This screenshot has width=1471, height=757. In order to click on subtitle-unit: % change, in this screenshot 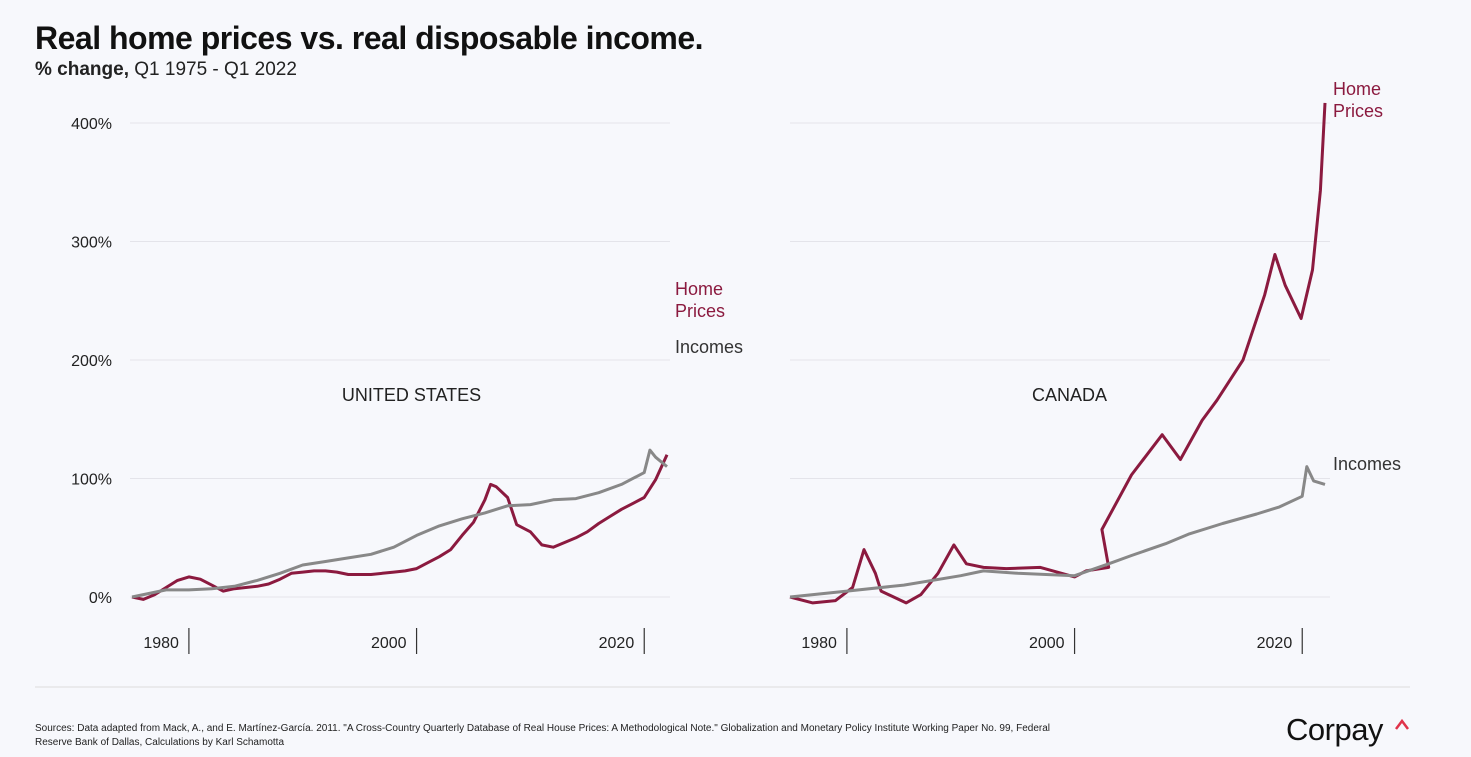, I will do `click(82, 69)`.